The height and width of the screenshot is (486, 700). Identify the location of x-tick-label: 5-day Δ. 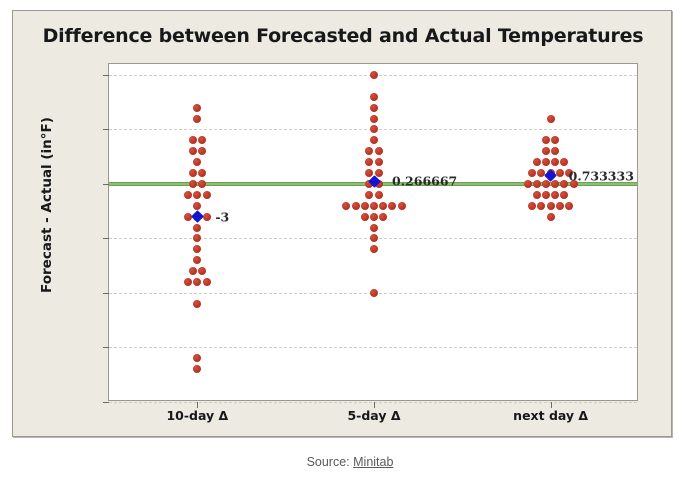
(374, 415).